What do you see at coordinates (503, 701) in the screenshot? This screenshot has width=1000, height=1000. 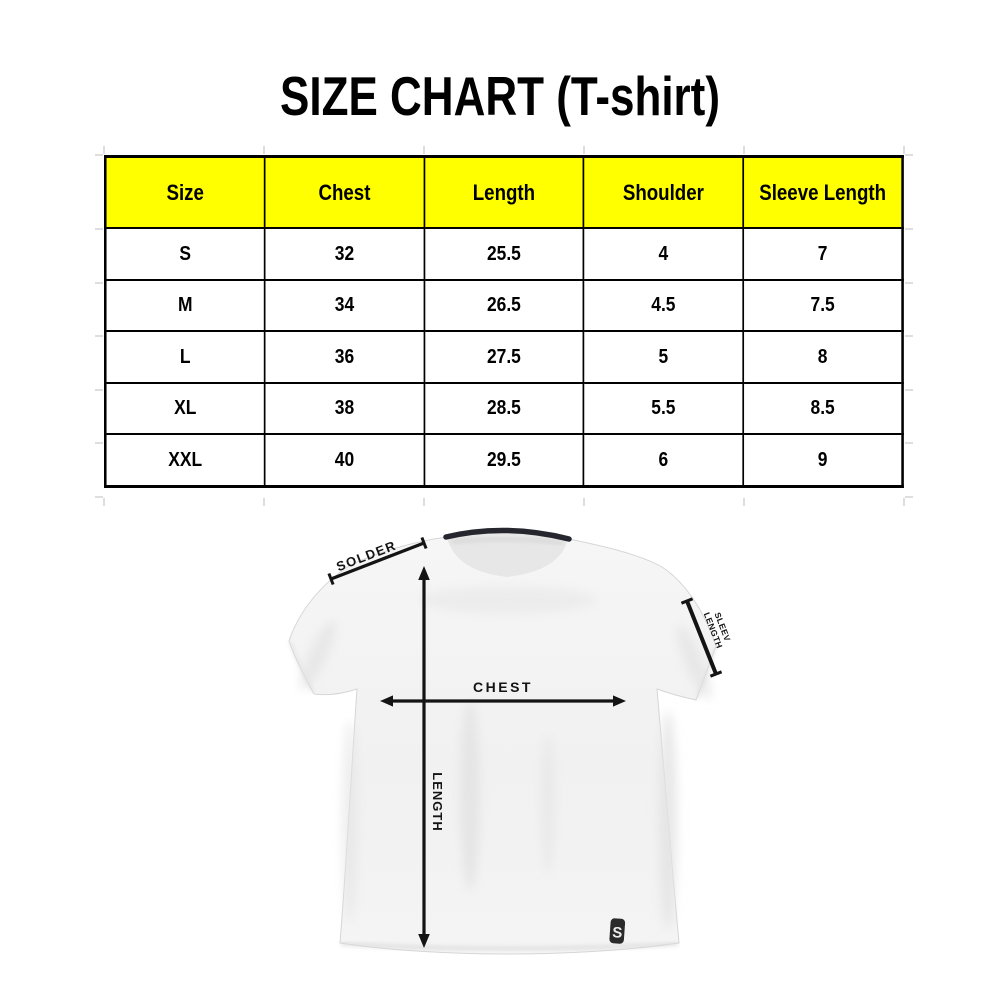 I see `chest-arrow` at bounding box center [503, 701].